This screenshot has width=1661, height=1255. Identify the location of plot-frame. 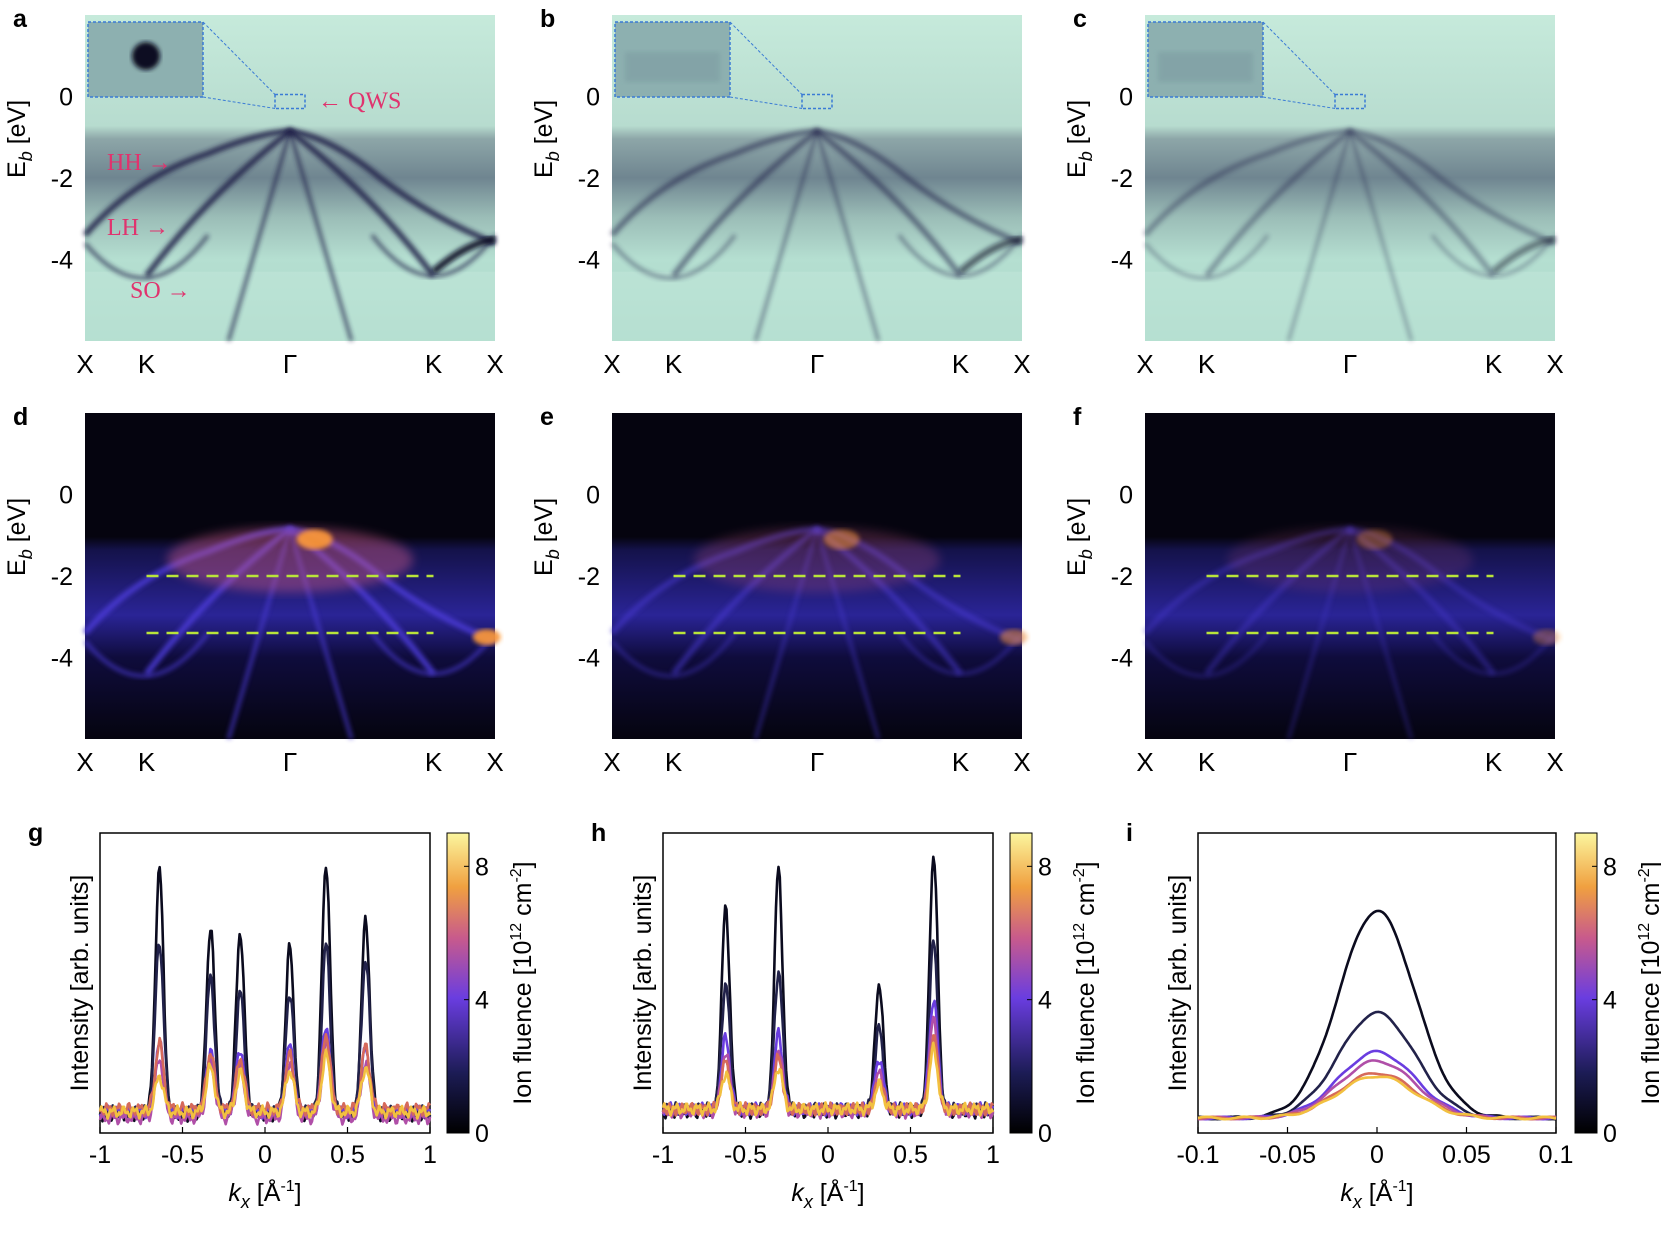
(1377, 983).